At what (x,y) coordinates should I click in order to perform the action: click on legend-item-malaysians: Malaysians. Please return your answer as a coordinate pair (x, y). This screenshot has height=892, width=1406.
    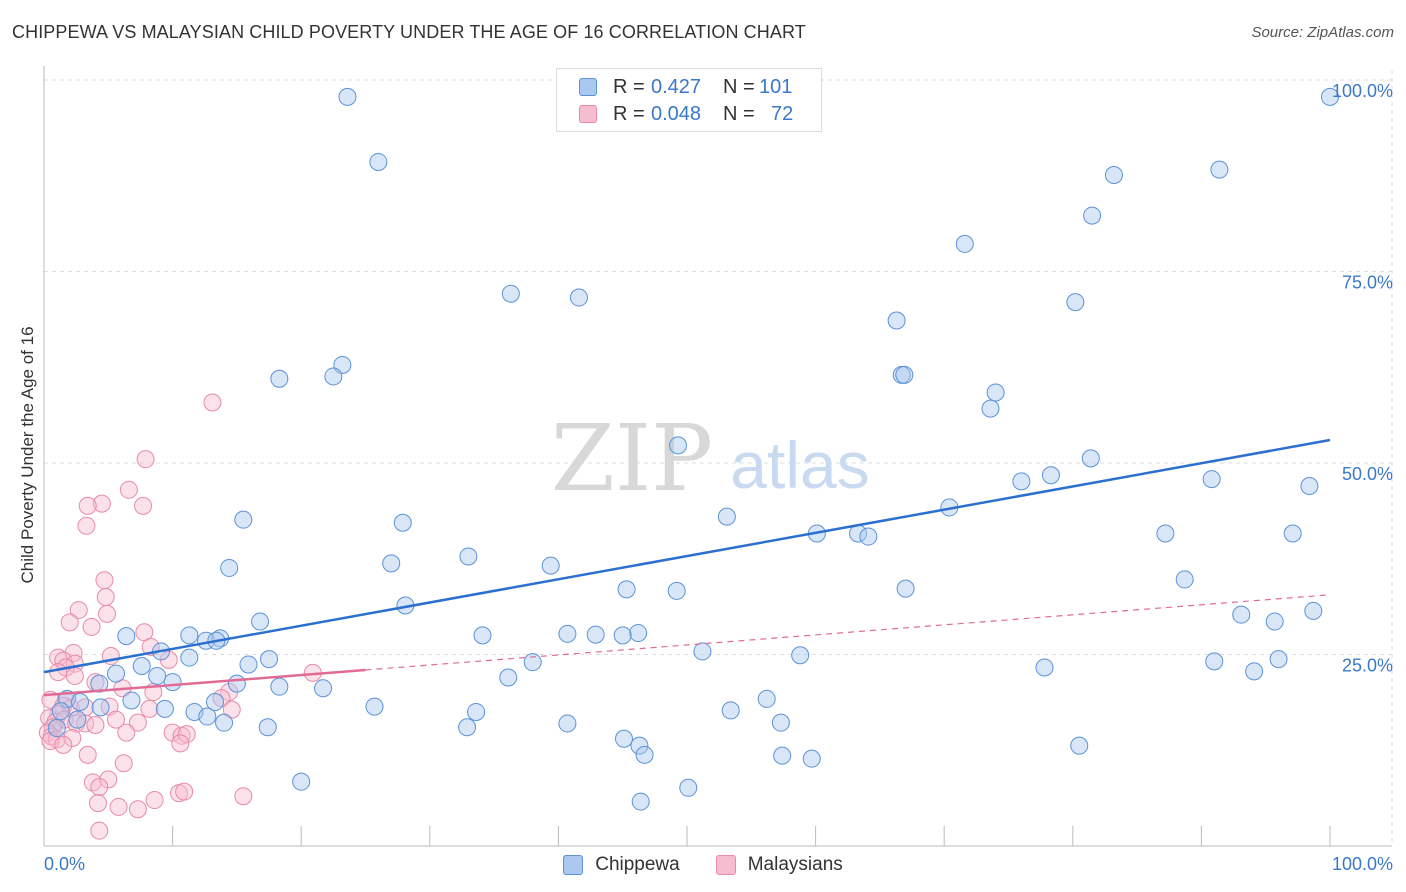
    Looking at the image, I should click on (779, 865).